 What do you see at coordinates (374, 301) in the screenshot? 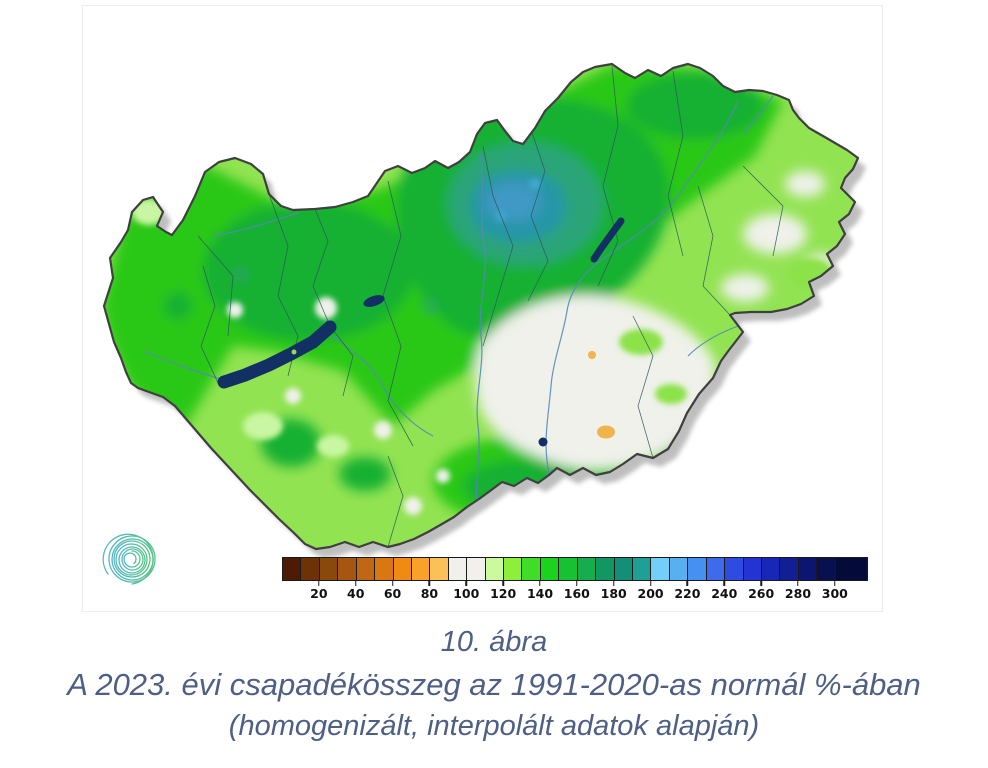
I see `lake-velence` at bounding box center [374, 301].